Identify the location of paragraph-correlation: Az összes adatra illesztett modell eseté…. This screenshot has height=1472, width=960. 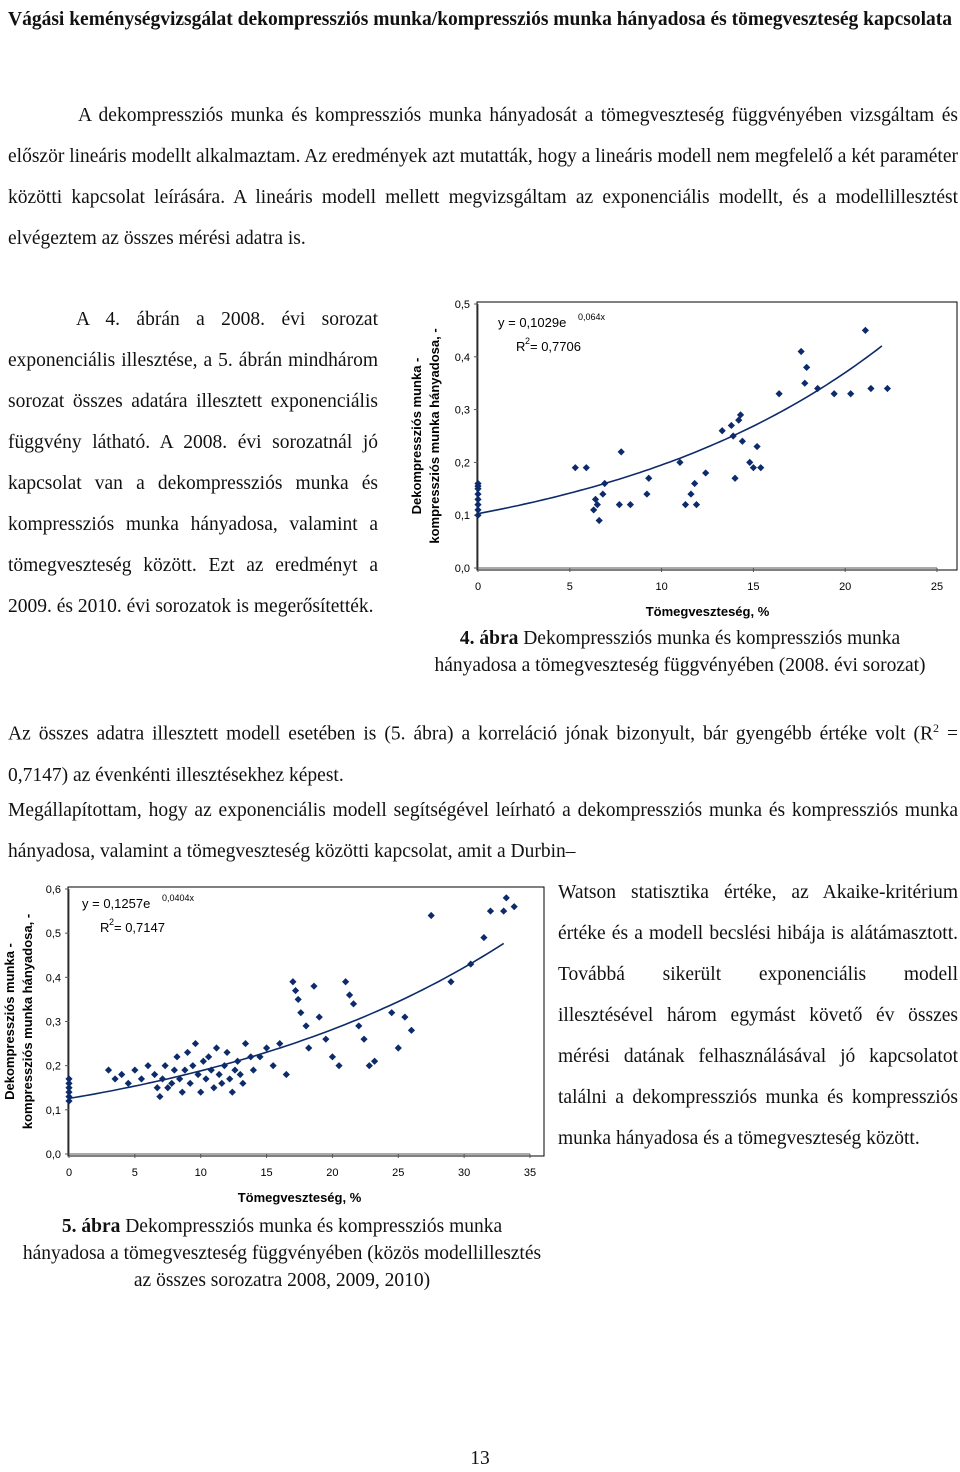
(483, 752).